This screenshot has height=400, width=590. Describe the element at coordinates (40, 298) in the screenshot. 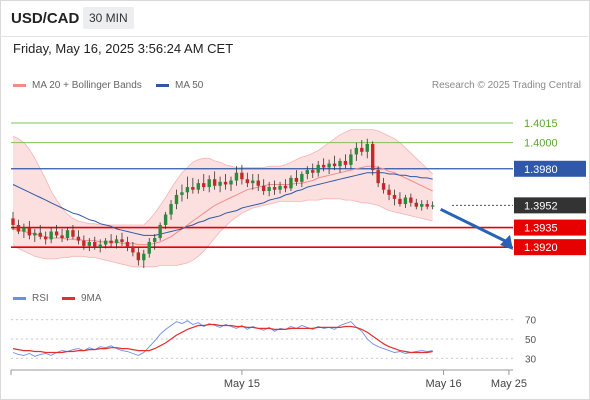

I see `legend-rsi-label: RSI` at that location.